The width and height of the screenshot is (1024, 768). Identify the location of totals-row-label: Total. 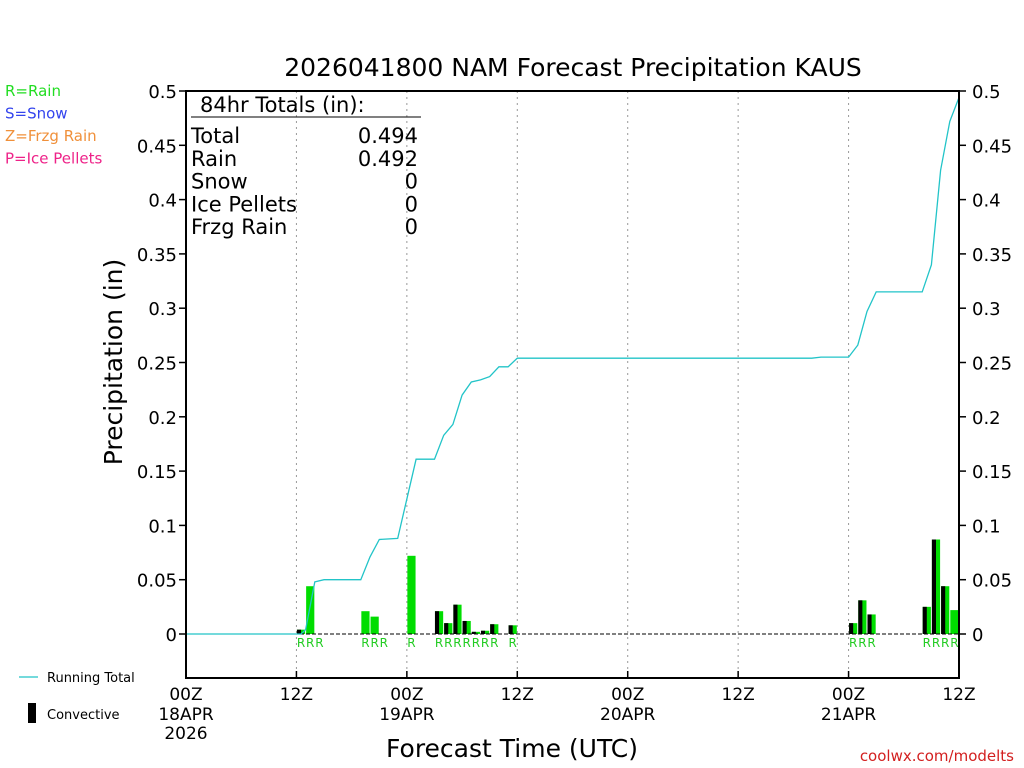
(215, 136).